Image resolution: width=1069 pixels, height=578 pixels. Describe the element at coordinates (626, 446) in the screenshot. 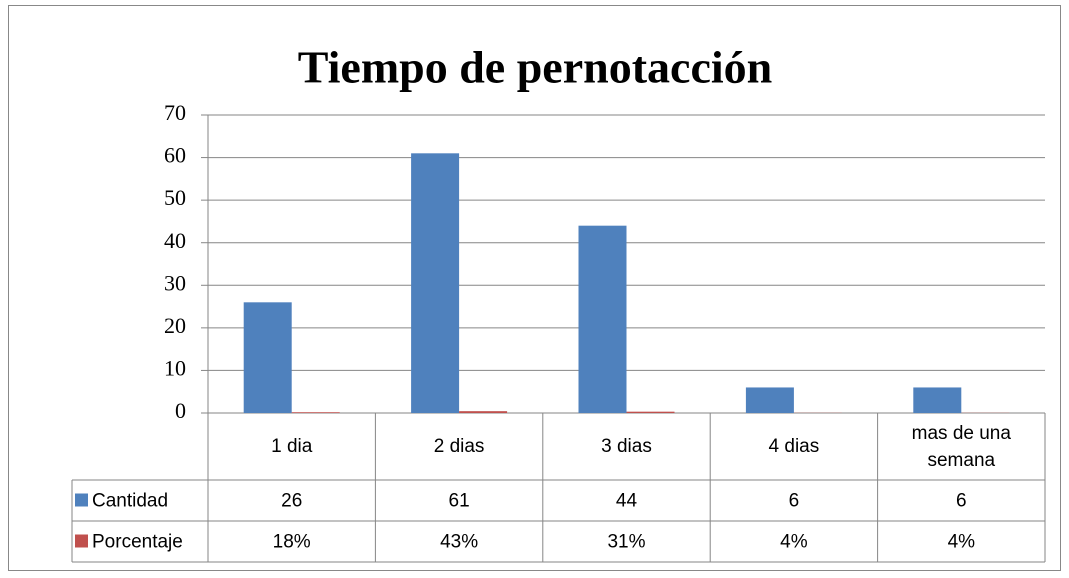

I see `x-tick-label: 3 dias` at that location.